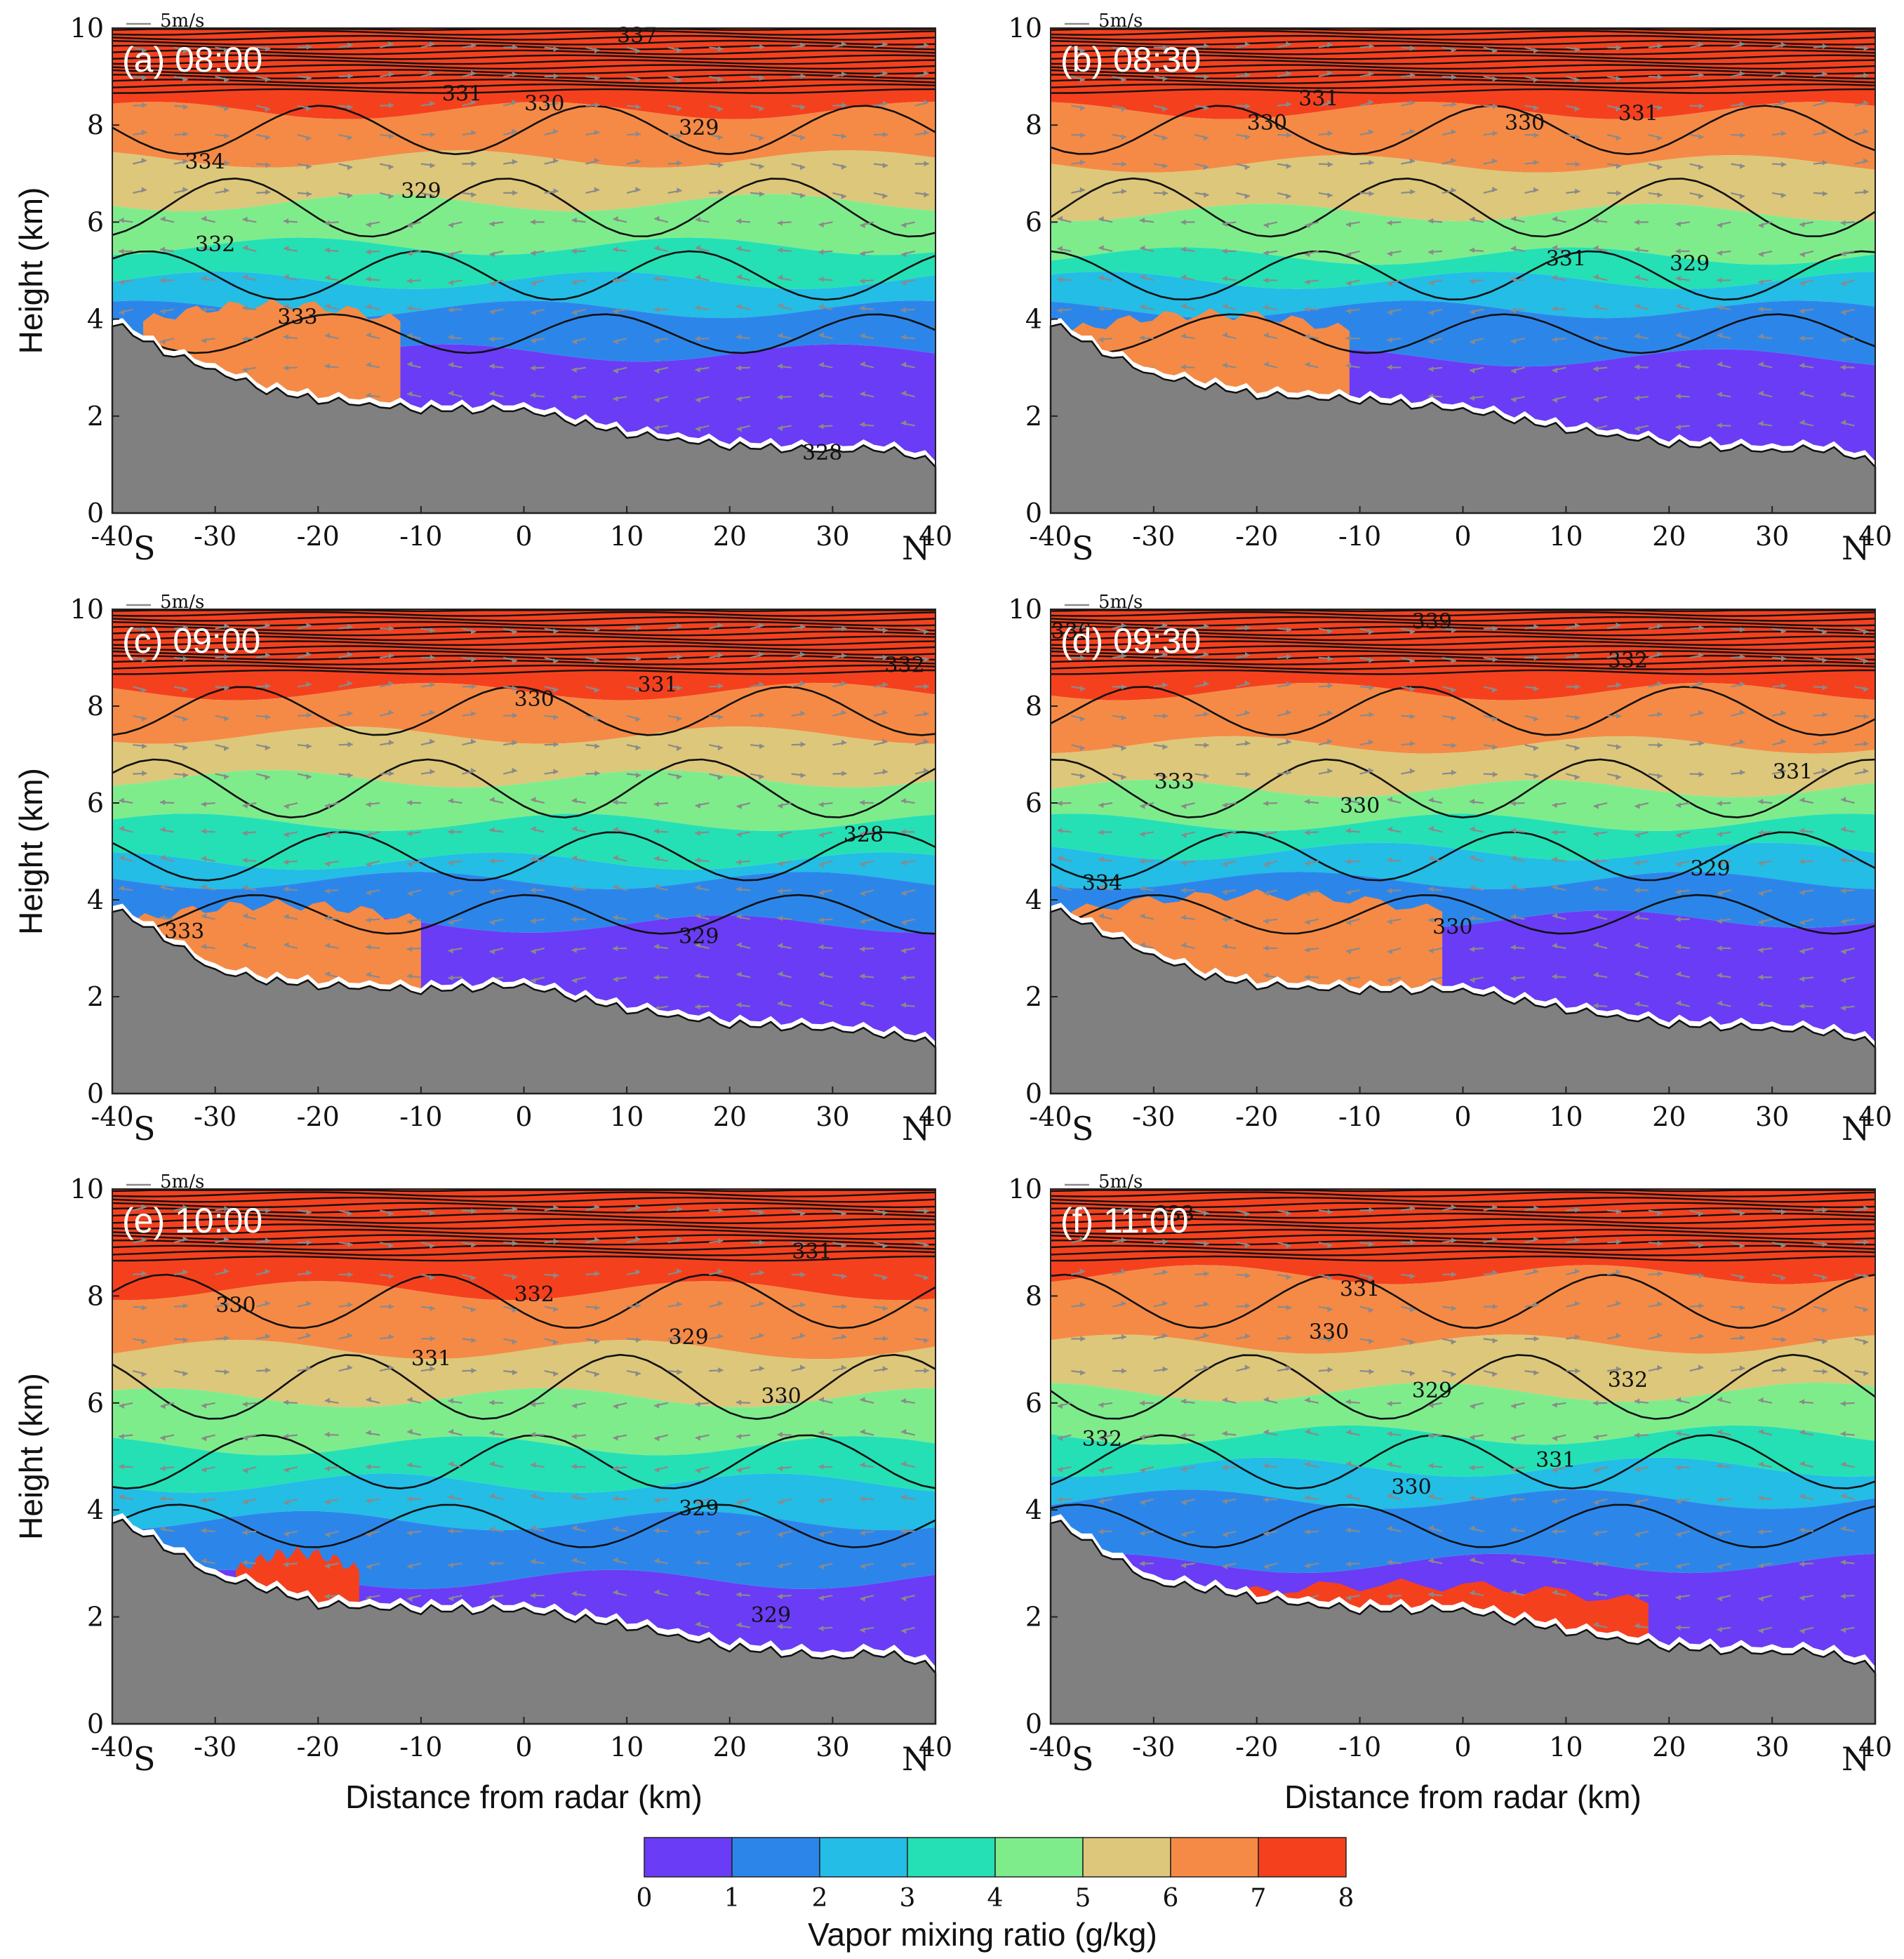 The width and height of the screenshot is (1904, 1959). Describe the element at coordinates (523, 1116) in the screenshot. I see `x-tick-label: 0` at that location.